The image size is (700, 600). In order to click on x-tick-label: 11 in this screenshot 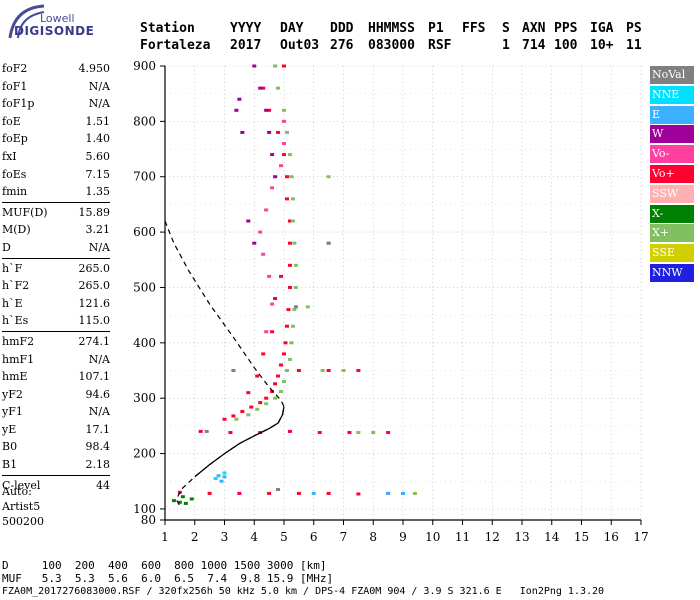, I will do `click(462, 537)`.